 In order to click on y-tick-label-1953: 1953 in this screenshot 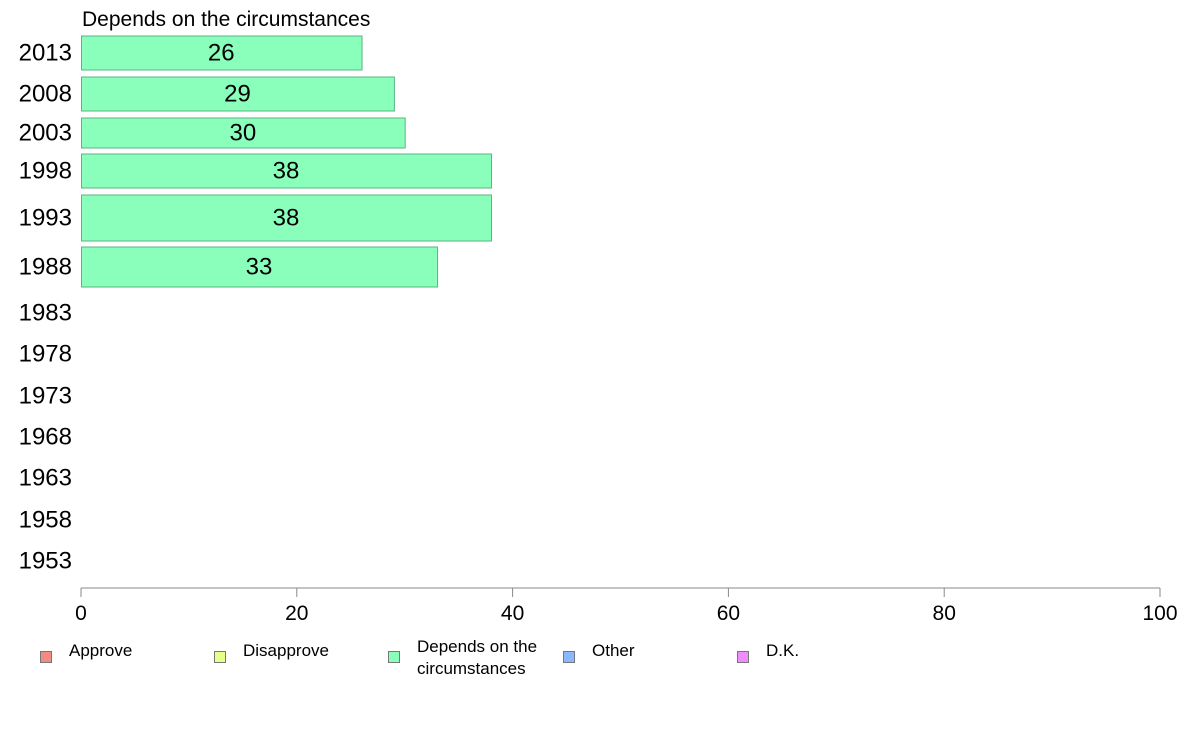, I will do `click(45, 561)`.